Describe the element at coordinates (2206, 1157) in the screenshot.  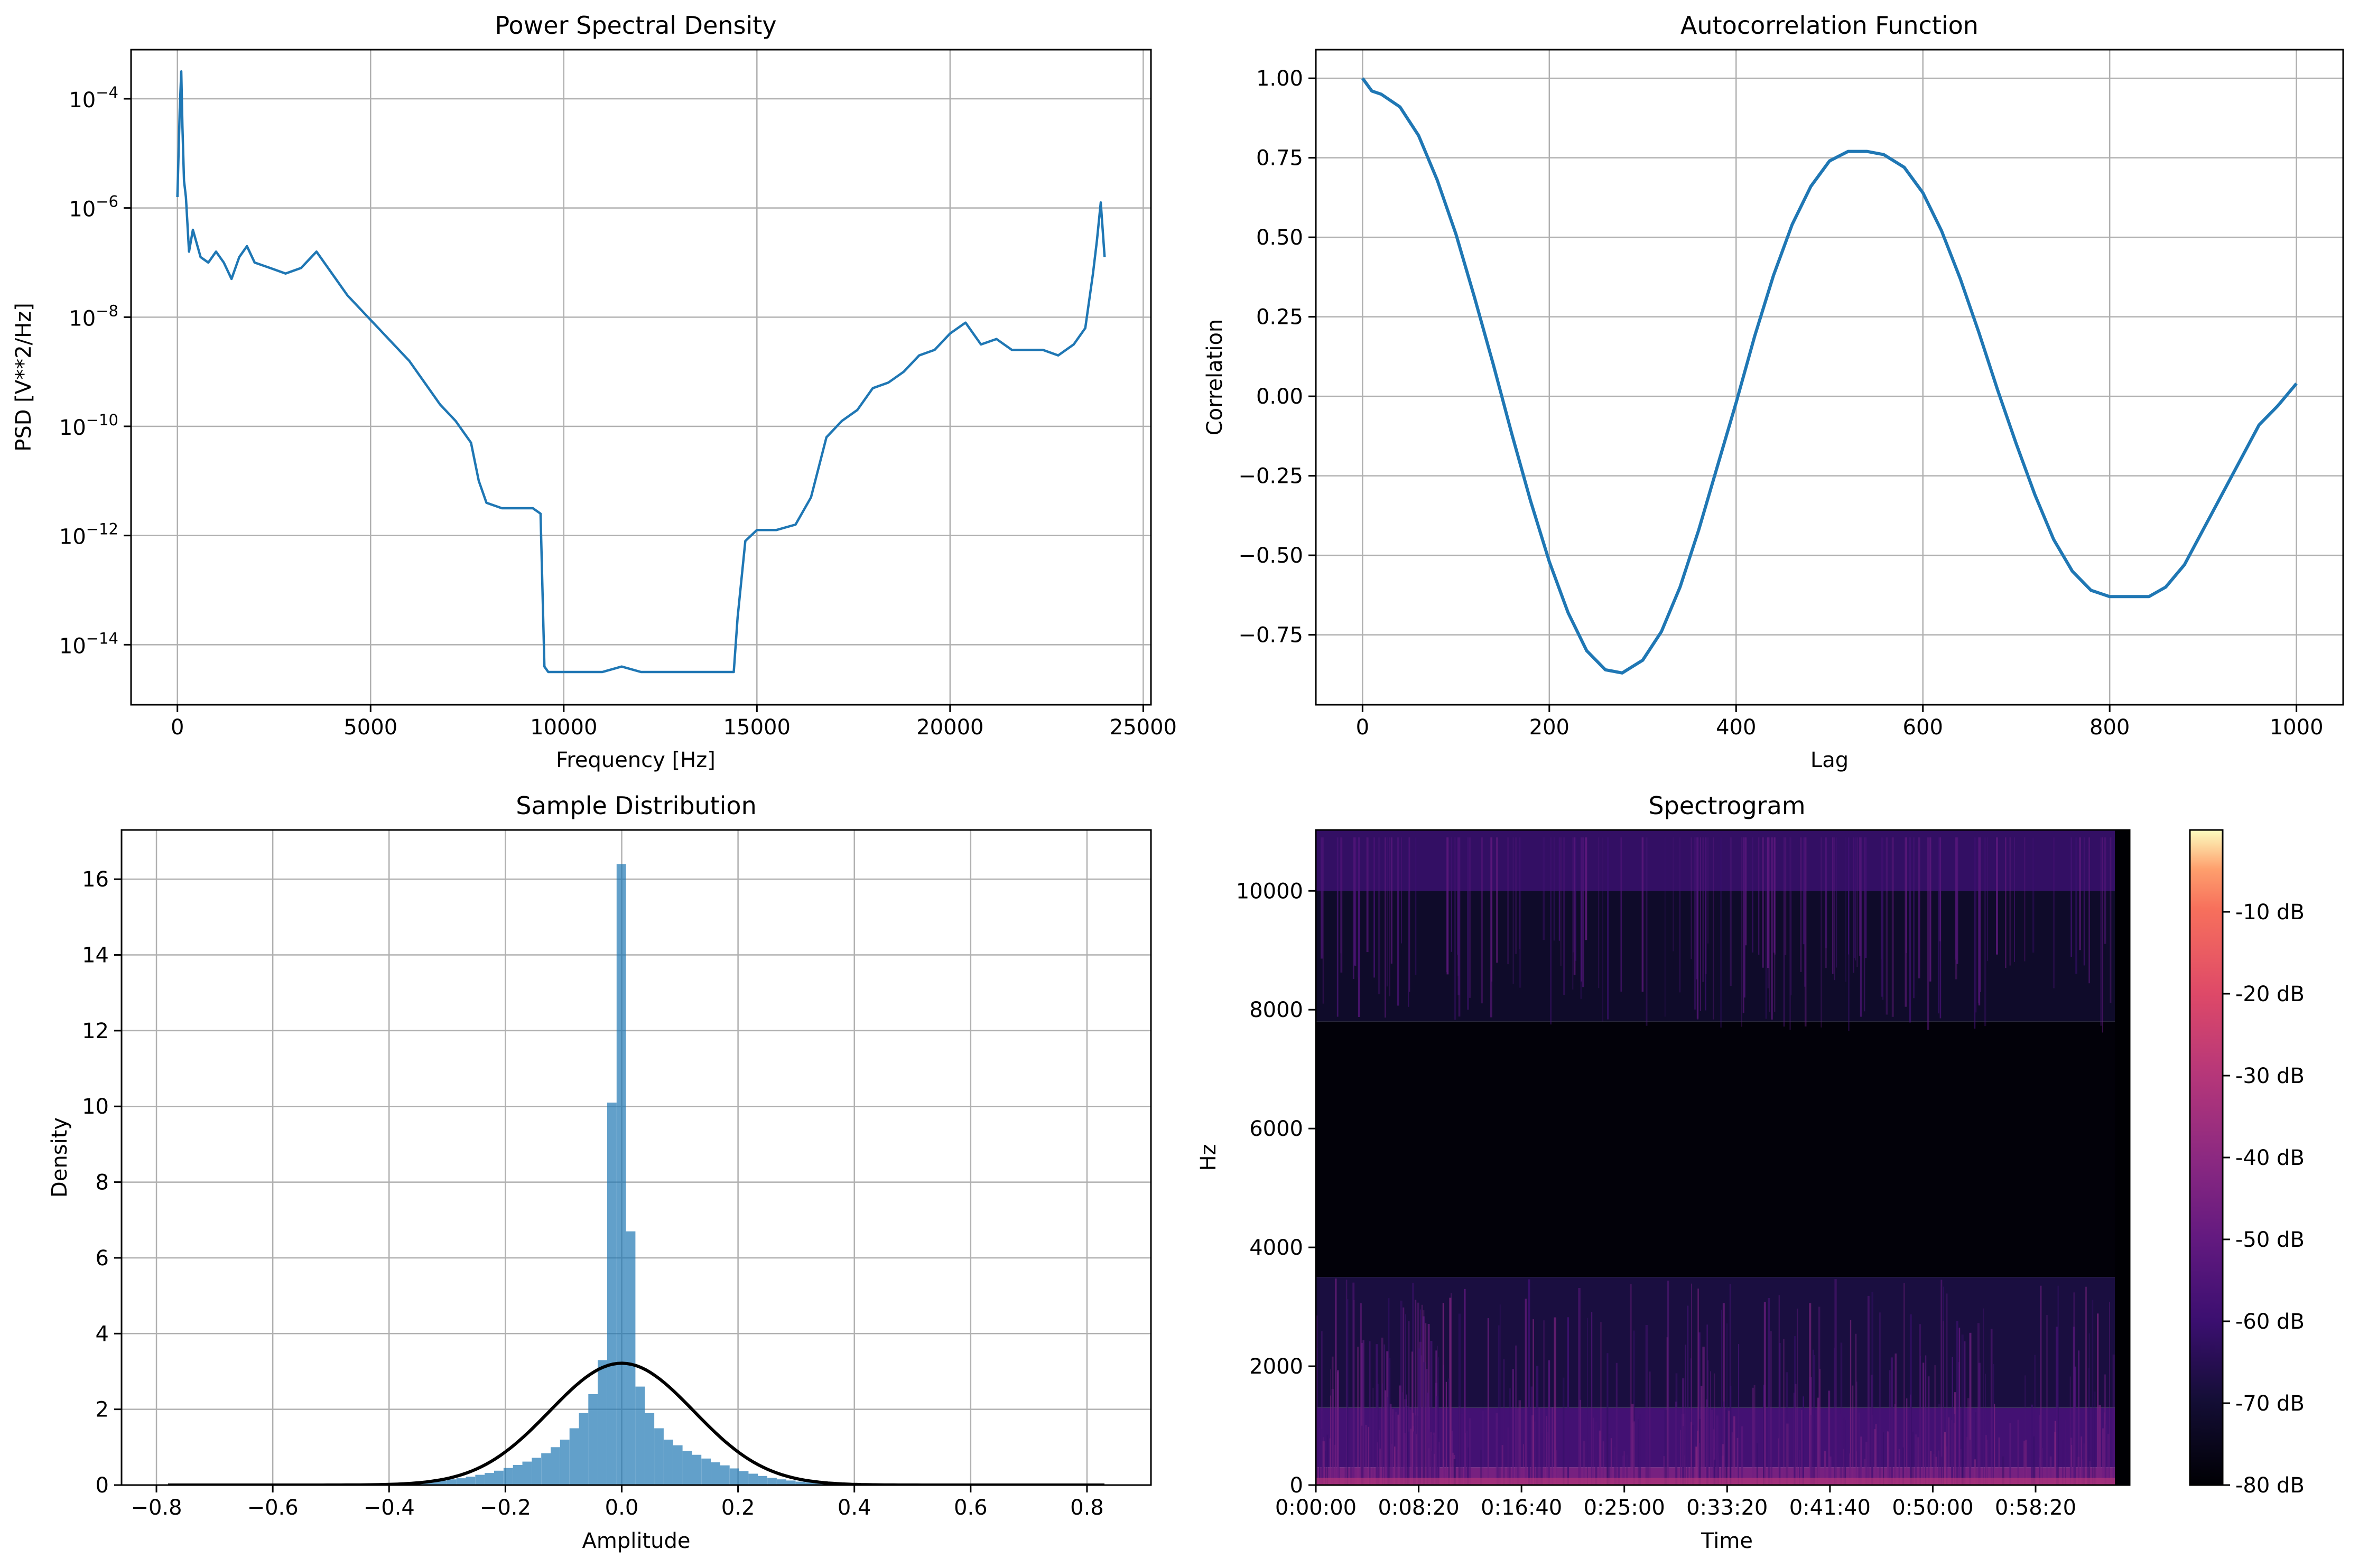
I see `colorbar` at that location.